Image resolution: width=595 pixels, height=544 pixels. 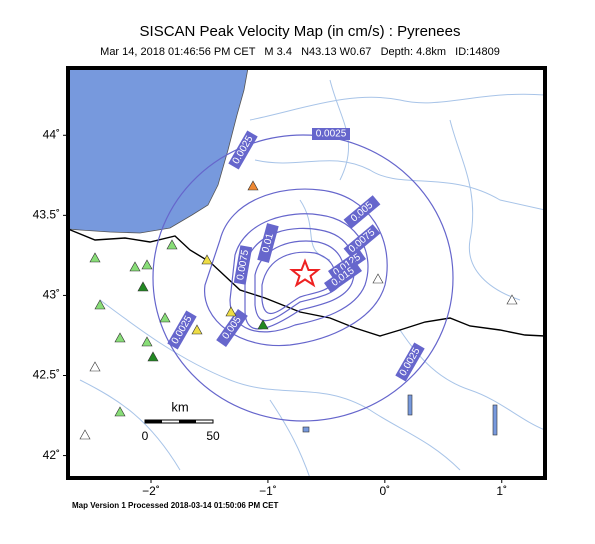 I want to click on contour-label: 0.0025, so click(x=331, y=134).